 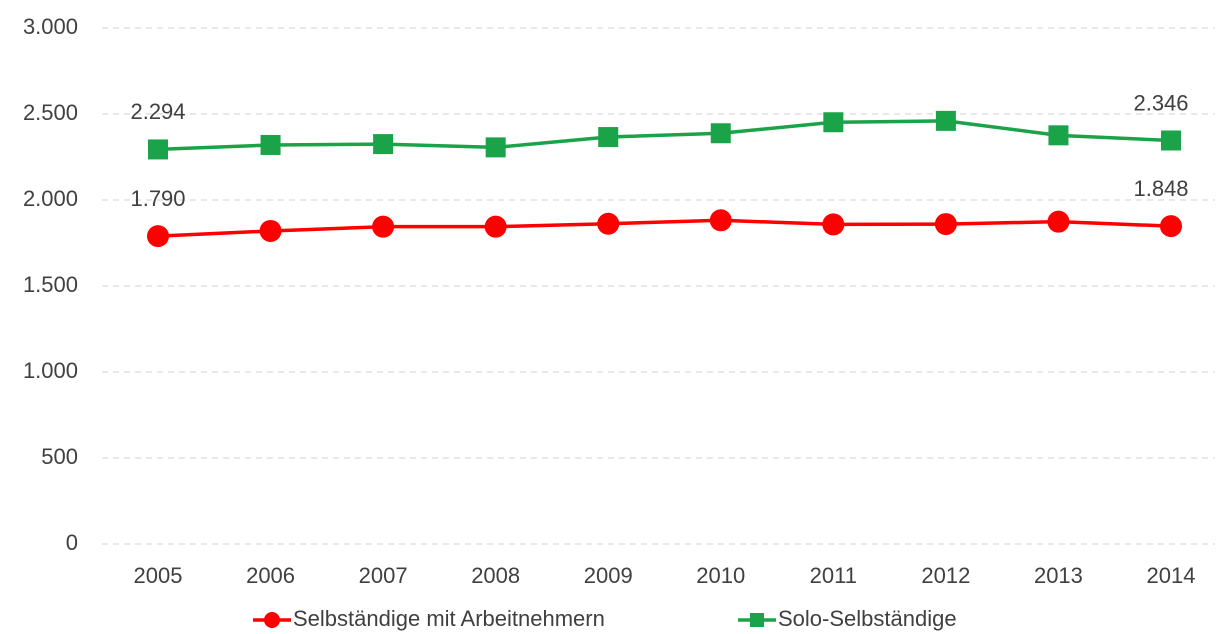 What do you see at coordinates (72, 542) in the screenshot?
I see `y-tick-label: 0` at bounding box center [72, 542].